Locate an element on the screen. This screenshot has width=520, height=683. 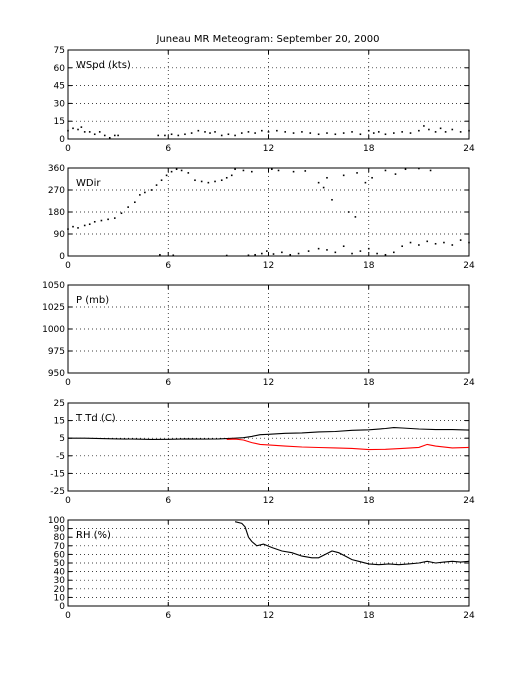
y-tick-label: -15 is located at coordinates (57, 474).